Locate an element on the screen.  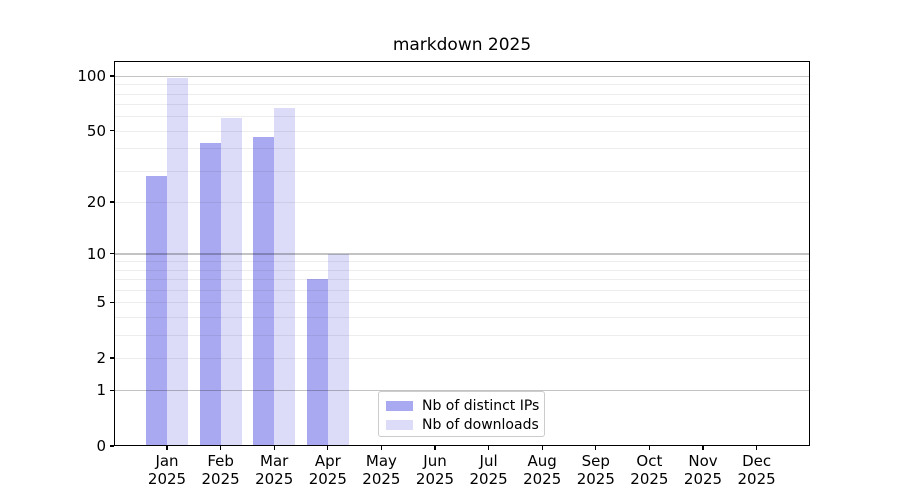
x-axis-tick-oct is located at coordinates (649, 448).